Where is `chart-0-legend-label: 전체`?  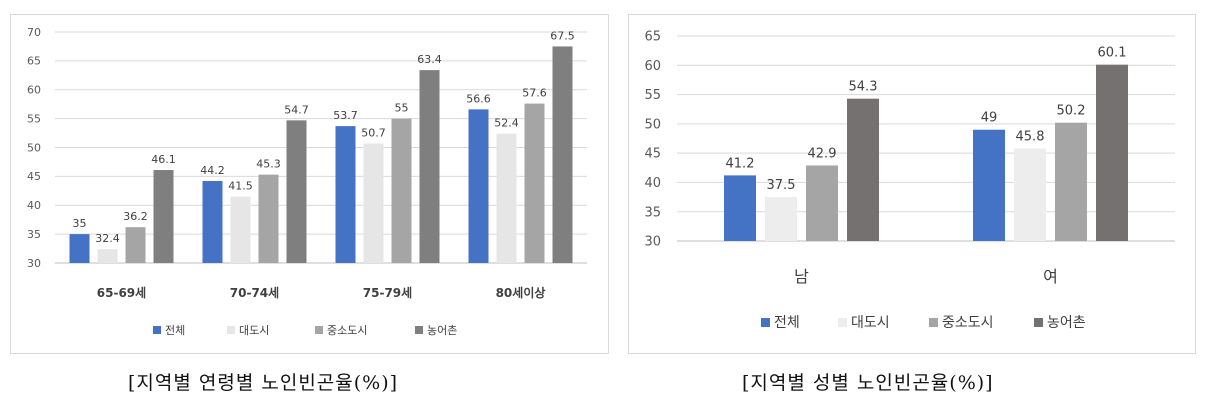
chart-0-legend-label: 전체 is located at coordinates (175, 330).